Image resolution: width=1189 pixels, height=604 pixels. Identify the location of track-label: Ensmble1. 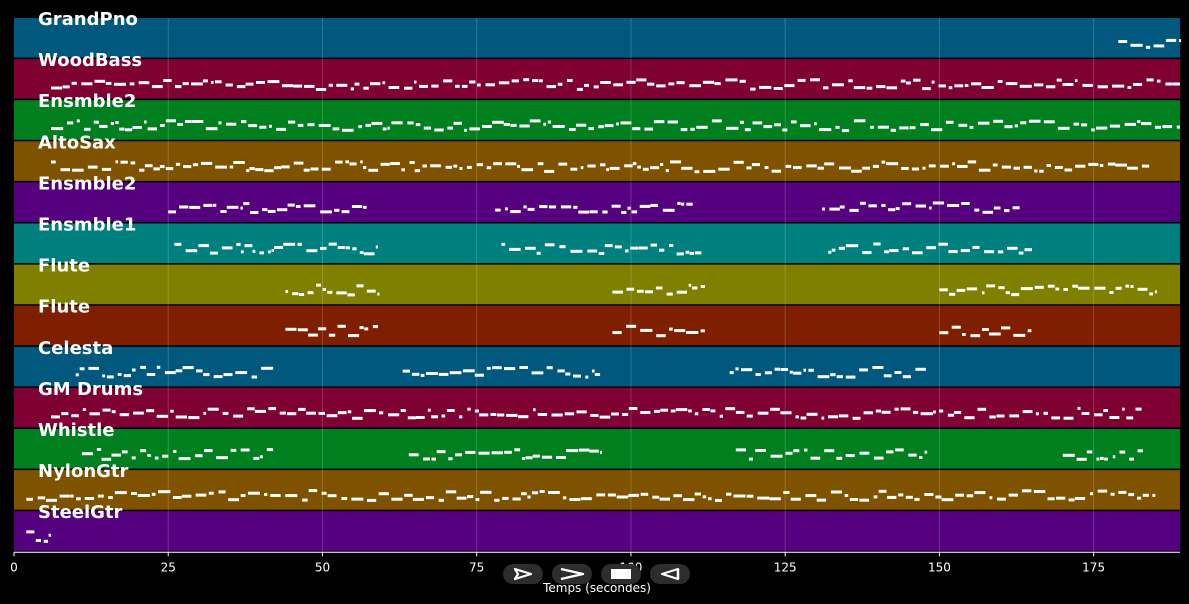
(87, 225).